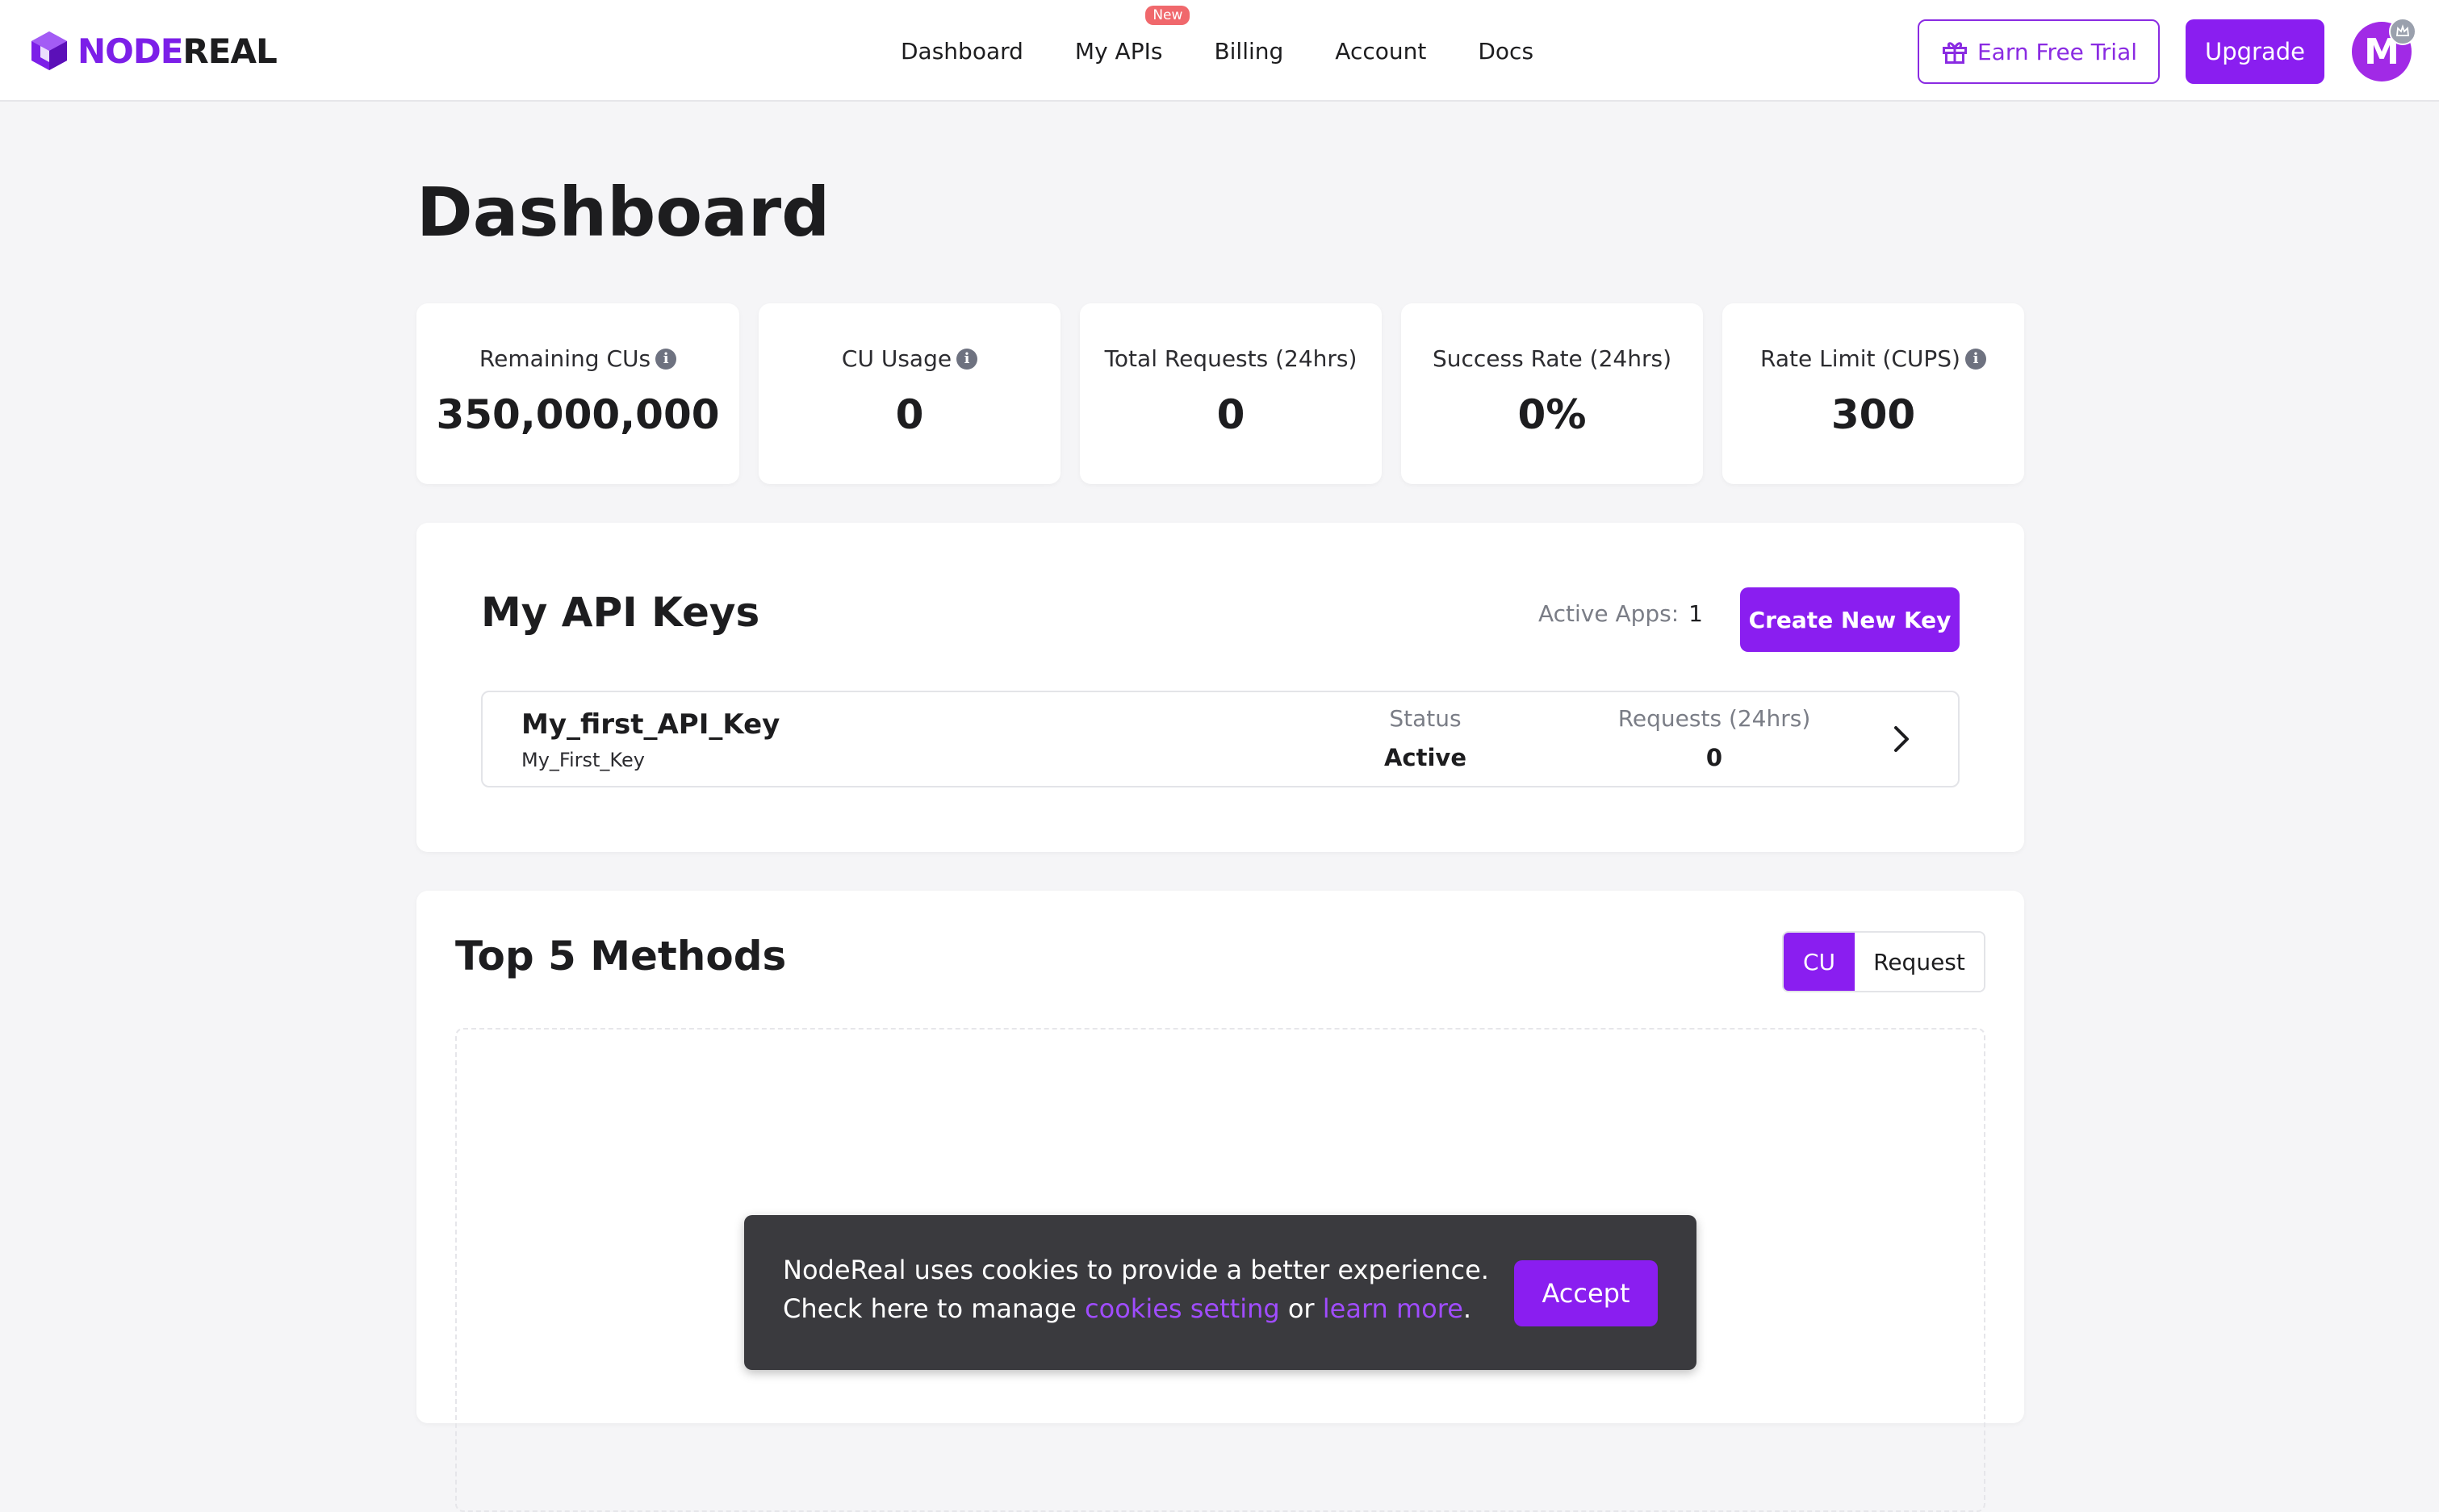 The width and height of the screenshot is (2439, 1512). Describe the element at coordinates (130, 51) in the screenshot. I see `brand-name-part1: NODE` at that location.